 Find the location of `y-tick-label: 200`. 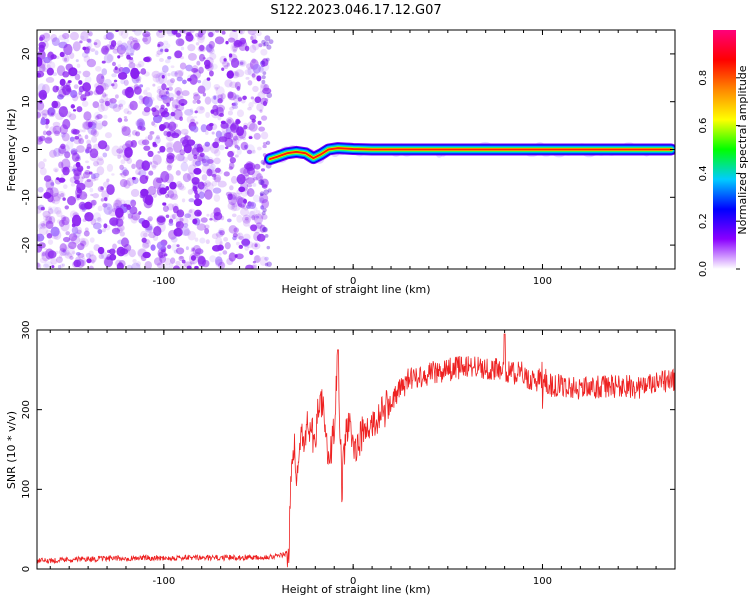

y-tick-label: 200 is located at coordinates (26, 409).